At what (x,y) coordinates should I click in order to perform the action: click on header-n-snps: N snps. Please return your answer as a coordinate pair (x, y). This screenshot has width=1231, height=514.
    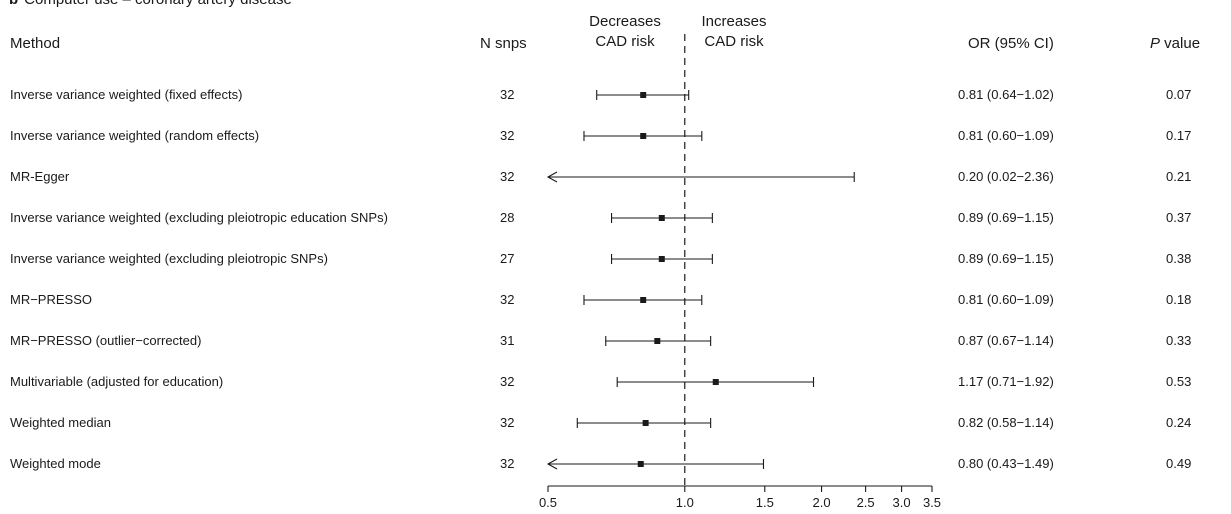
    Looking at the image, I should click on (503, 43).